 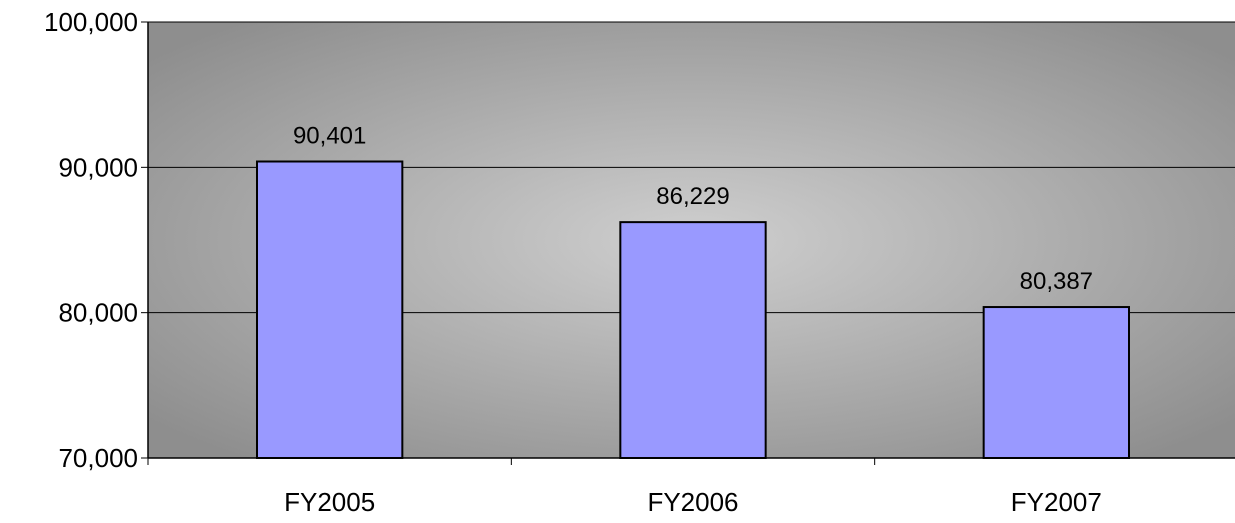 What do you see at coordinates (693, 340) in the screenshot?
I see `bar-fy2006` at bounding box center [693, 340].